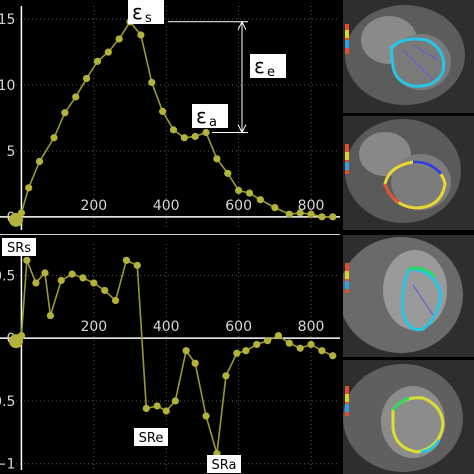 This screenshot has height=474, width=474. I want to click on annotation-subscript: s, so click(148, 18).